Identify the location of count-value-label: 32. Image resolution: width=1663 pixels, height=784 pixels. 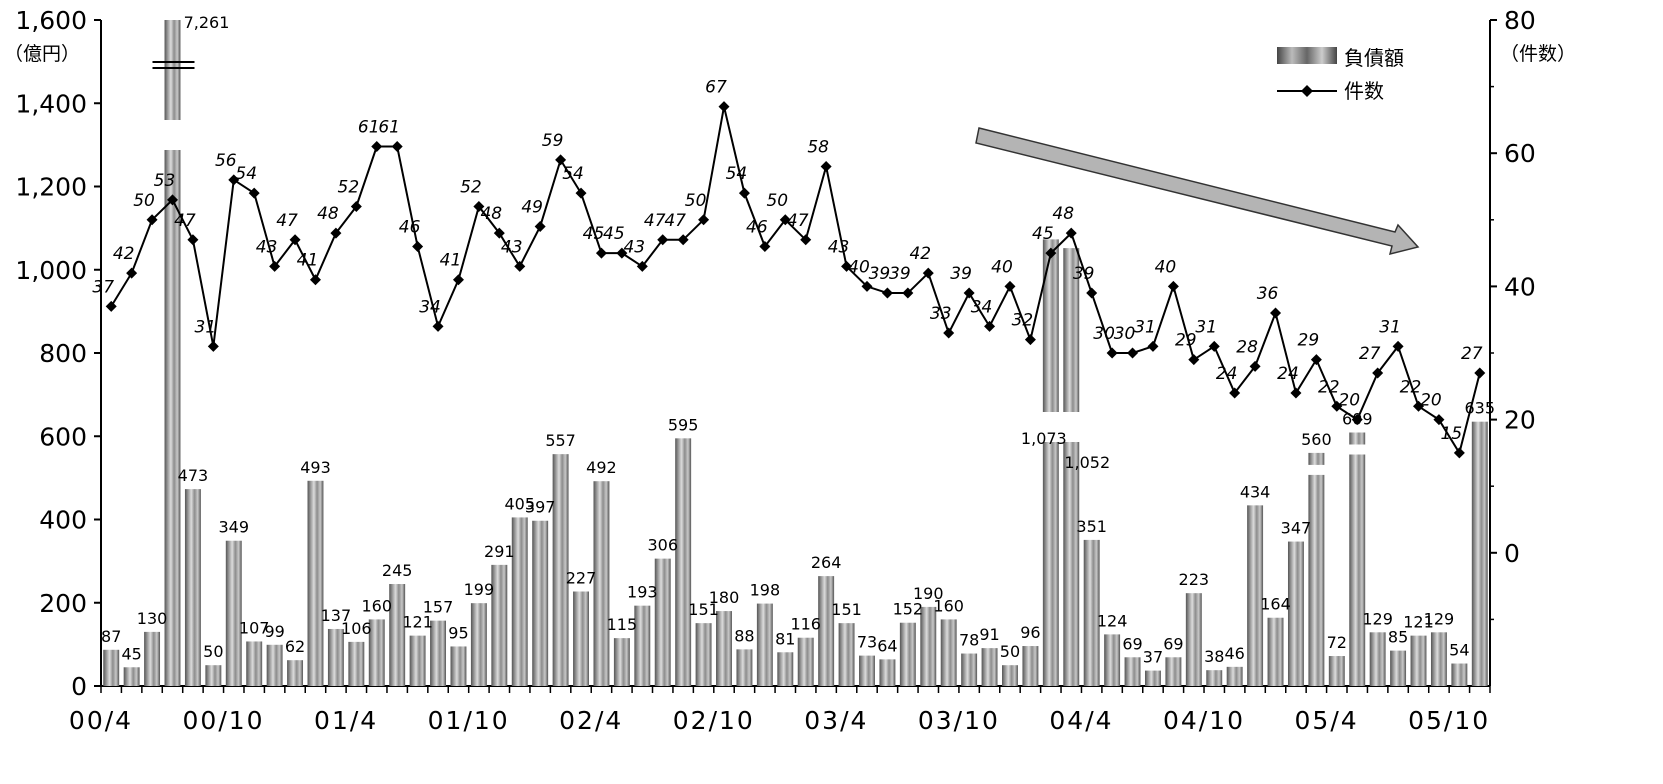
(1023, 321).